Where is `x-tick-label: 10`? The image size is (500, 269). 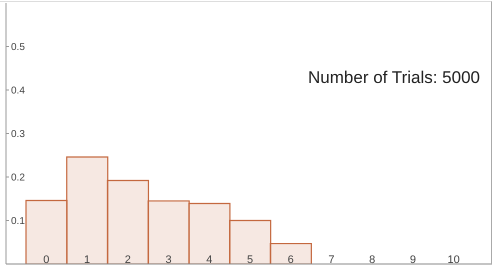
x-tick-label: 10 is located at coordinates (454, 260).